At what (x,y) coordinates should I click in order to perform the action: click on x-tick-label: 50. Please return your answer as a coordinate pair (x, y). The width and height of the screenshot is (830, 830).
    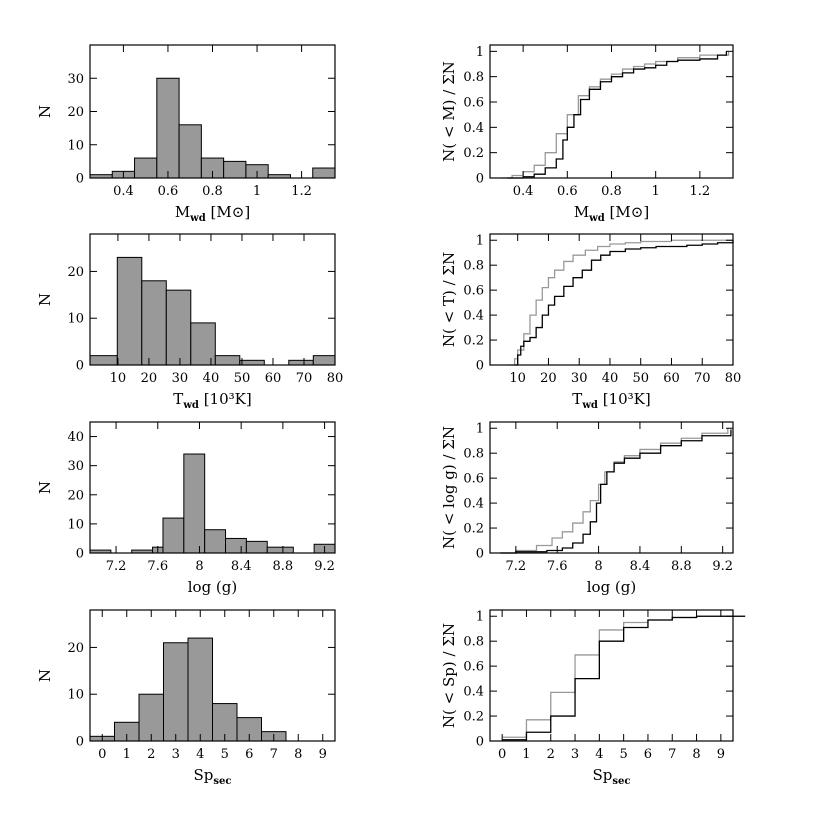
    Looking at the image, I should click on (640, 378).